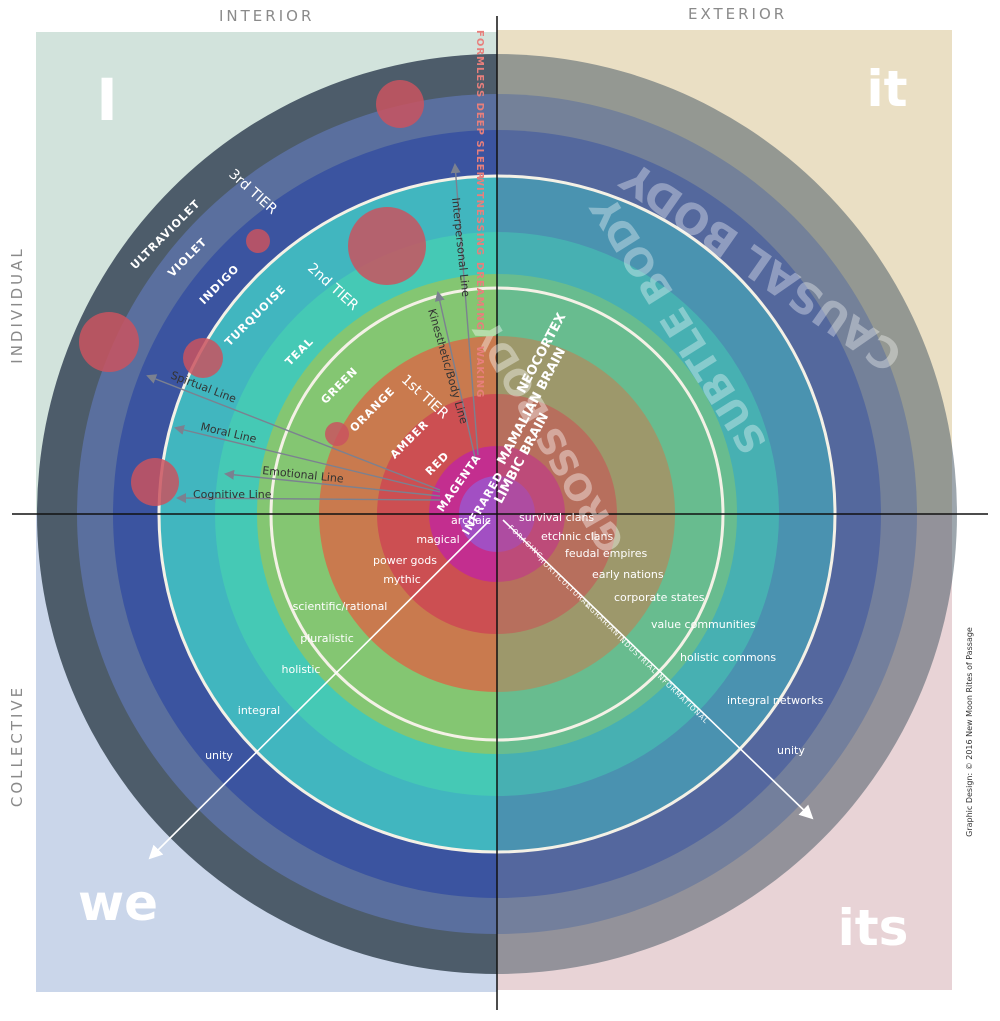 This screenshot has height=1021, width=1000. What do you see at coordinates (259, 710) in the screenshot?
I see `worldview-integral: integral` at bounding box center [259, 710].